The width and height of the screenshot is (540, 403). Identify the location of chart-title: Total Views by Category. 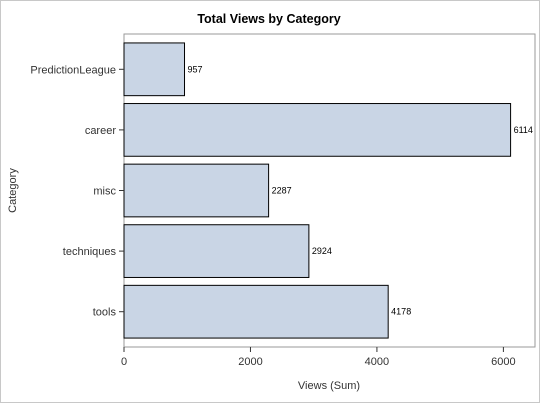
(268, 19).